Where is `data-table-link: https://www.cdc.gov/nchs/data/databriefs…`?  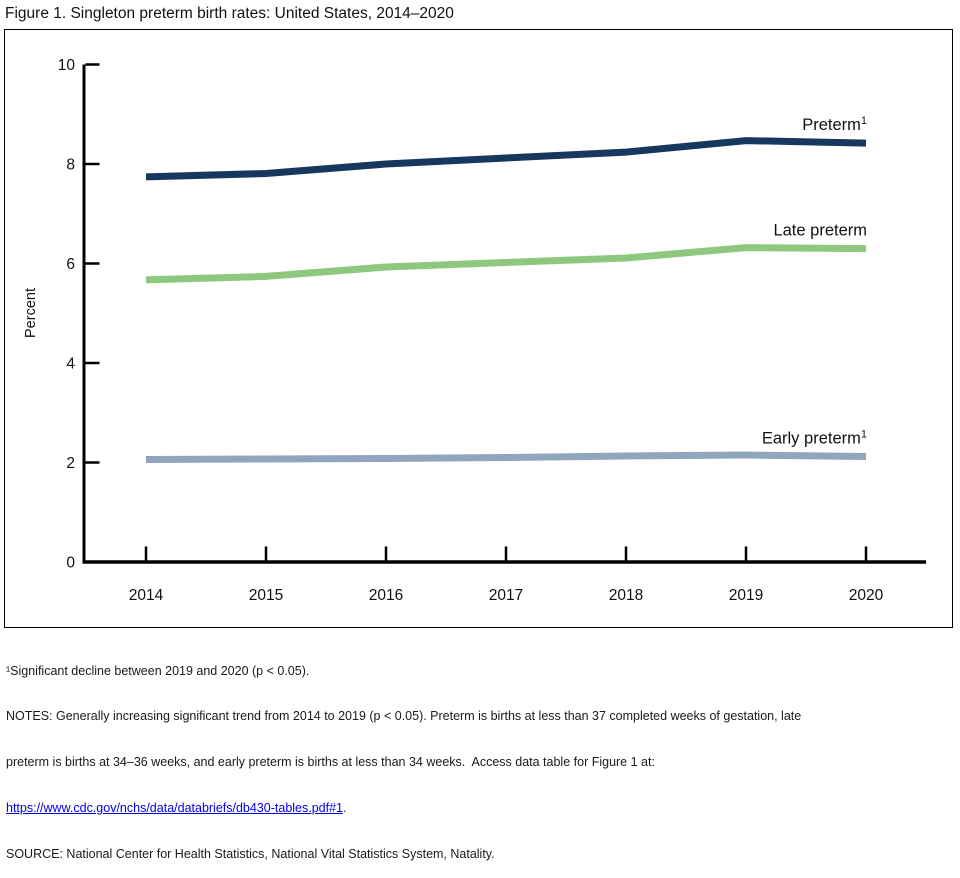
data-table-link: https://www.cdc.gov/nchs/data/databriefs… is located at coordinates (175, 808).